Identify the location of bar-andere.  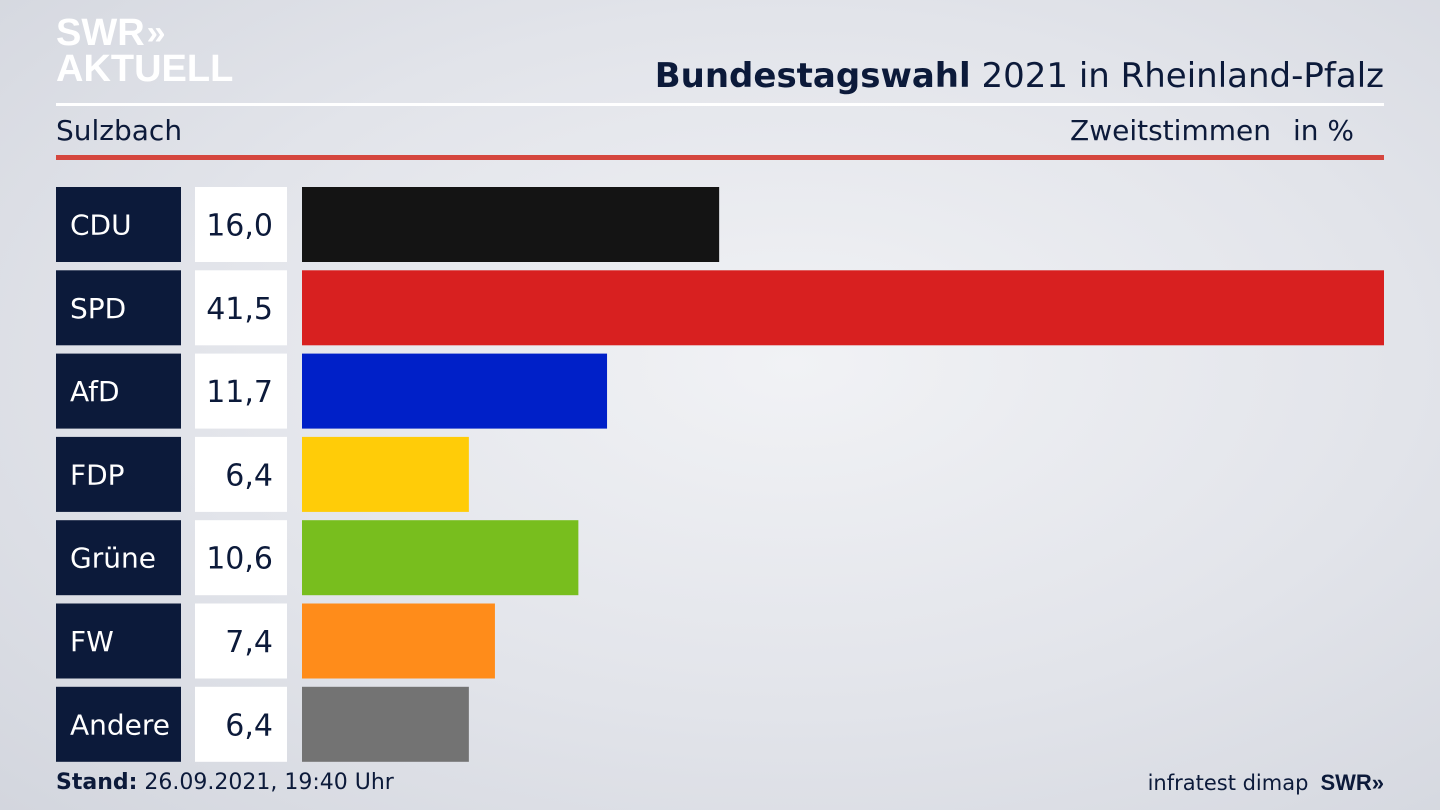
(385, 724).